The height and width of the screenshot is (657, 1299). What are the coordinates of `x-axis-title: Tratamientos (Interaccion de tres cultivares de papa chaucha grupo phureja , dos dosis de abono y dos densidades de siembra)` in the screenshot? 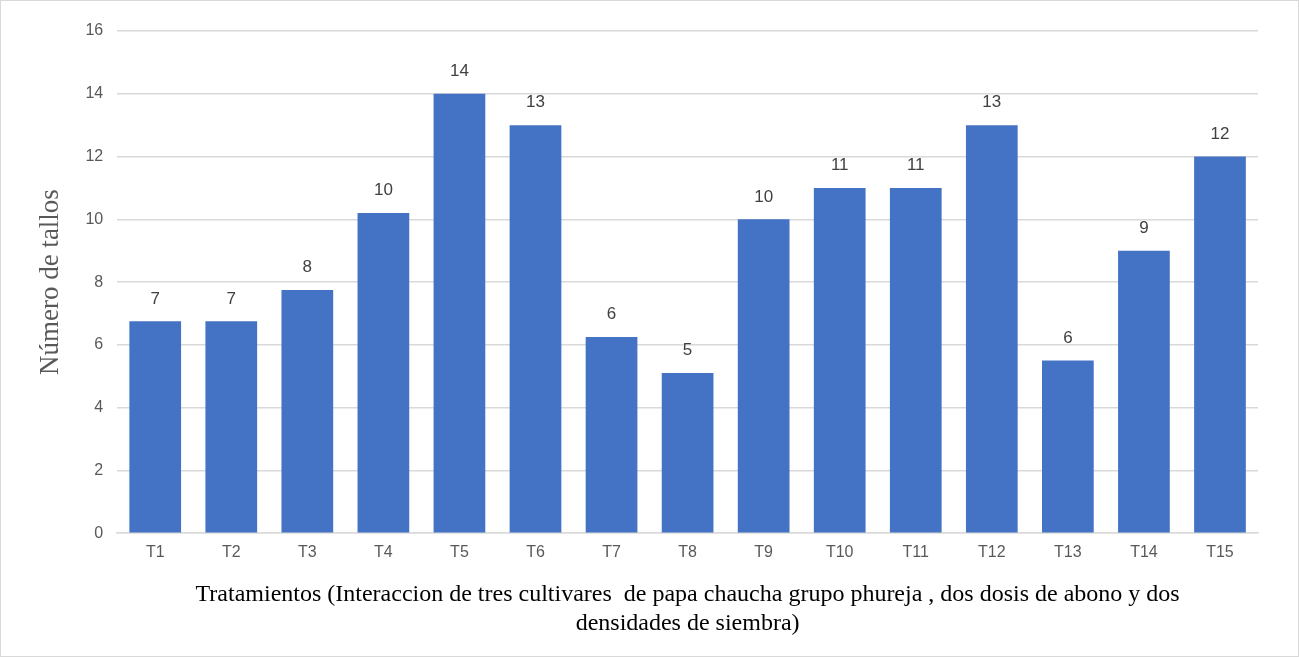 It's located at (687, 607).